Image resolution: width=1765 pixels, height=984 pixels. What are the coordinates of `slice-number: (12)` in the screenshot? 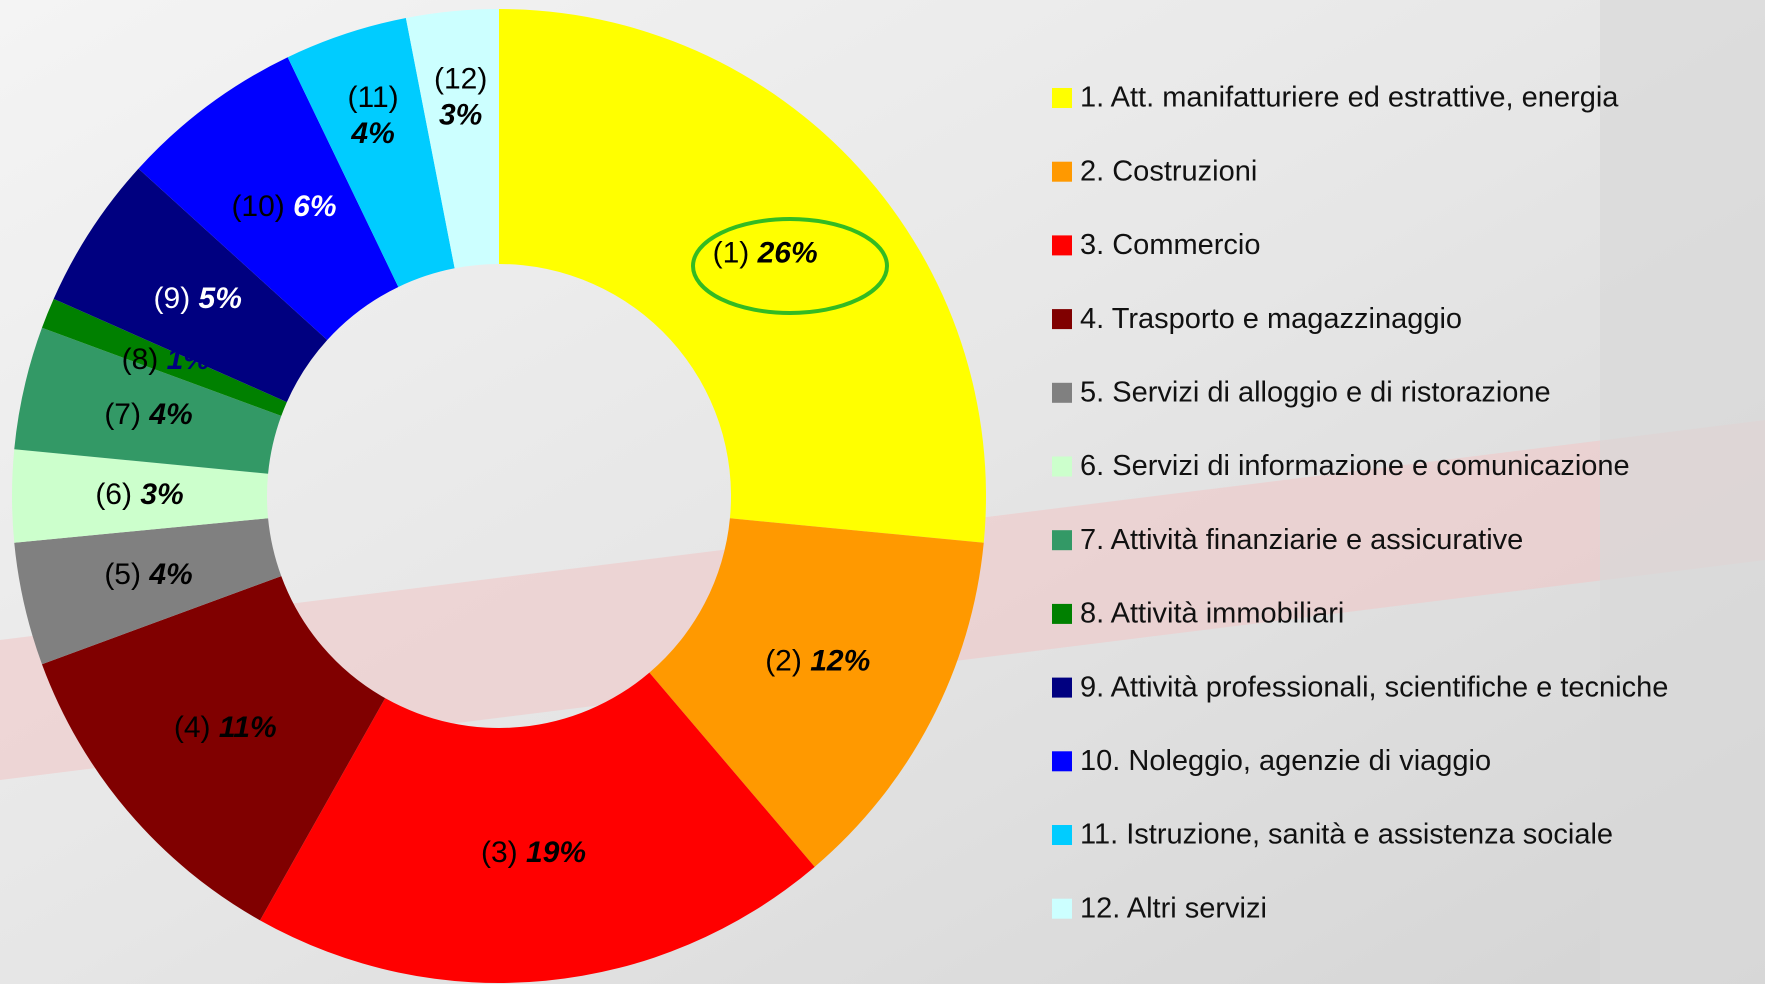 It's located at (460, 78).